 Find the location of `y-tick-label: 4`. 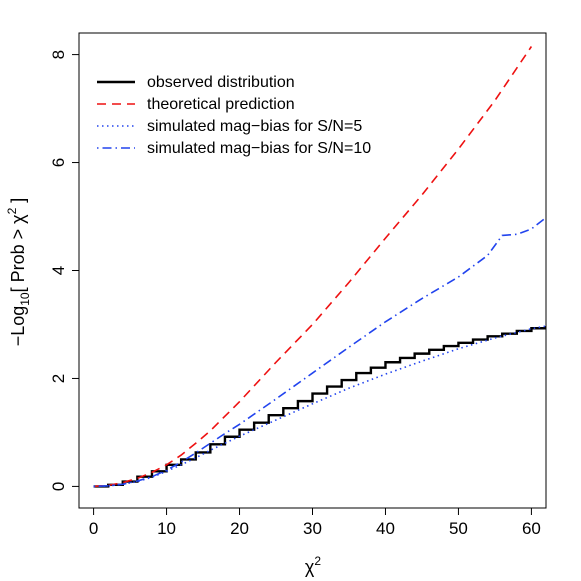

y-tick-label: 4 is located at coordinates (58, 270).